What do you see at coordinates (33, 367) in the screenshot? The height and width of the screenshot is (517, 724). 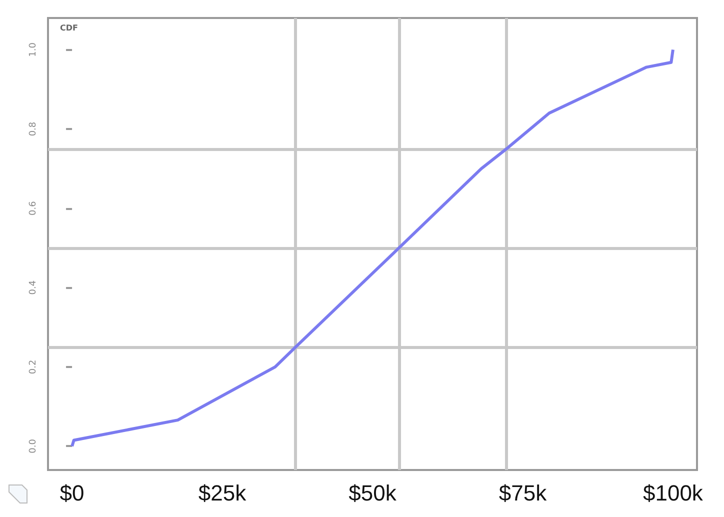 I see `y-tick-label: 0.2` at bounding box center [33, 367].